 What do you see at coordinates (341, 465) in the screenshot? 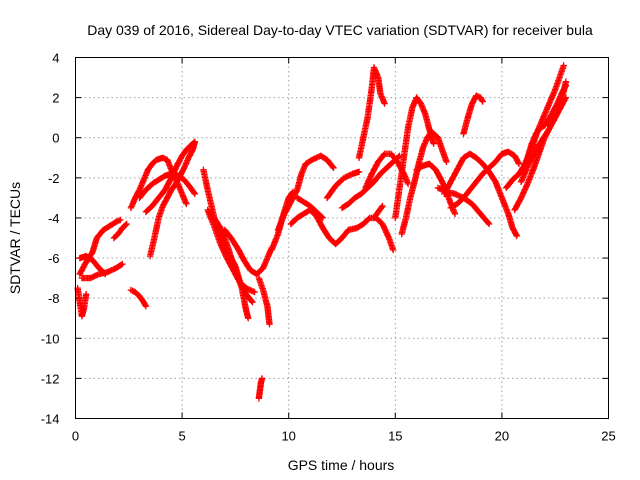
I see `x-axis-label: GPS time / hours` at bounding box center [341, 465].